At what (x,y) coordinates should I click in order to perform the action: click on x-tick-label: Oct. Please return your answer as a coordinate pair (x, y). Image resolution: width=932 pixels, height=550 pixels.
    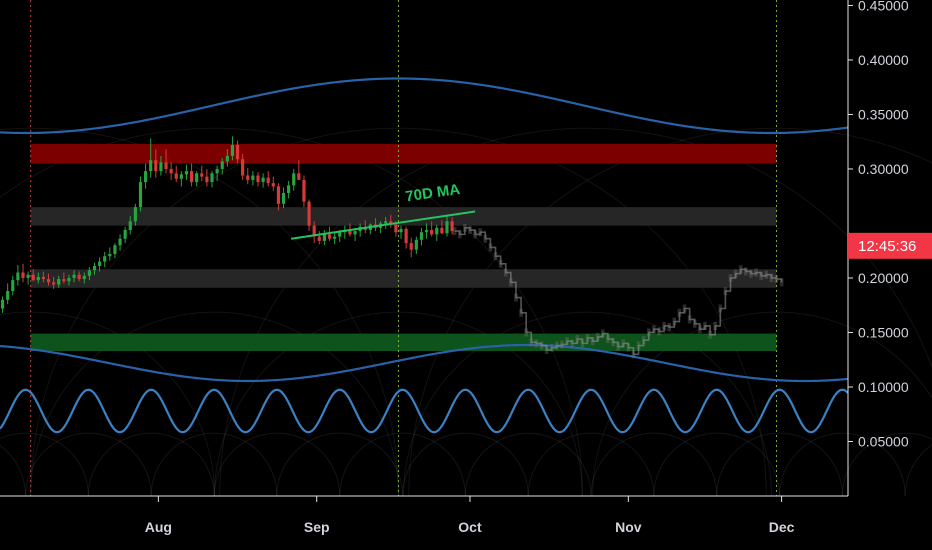
    Looking at the image, I should click on (470, 527).